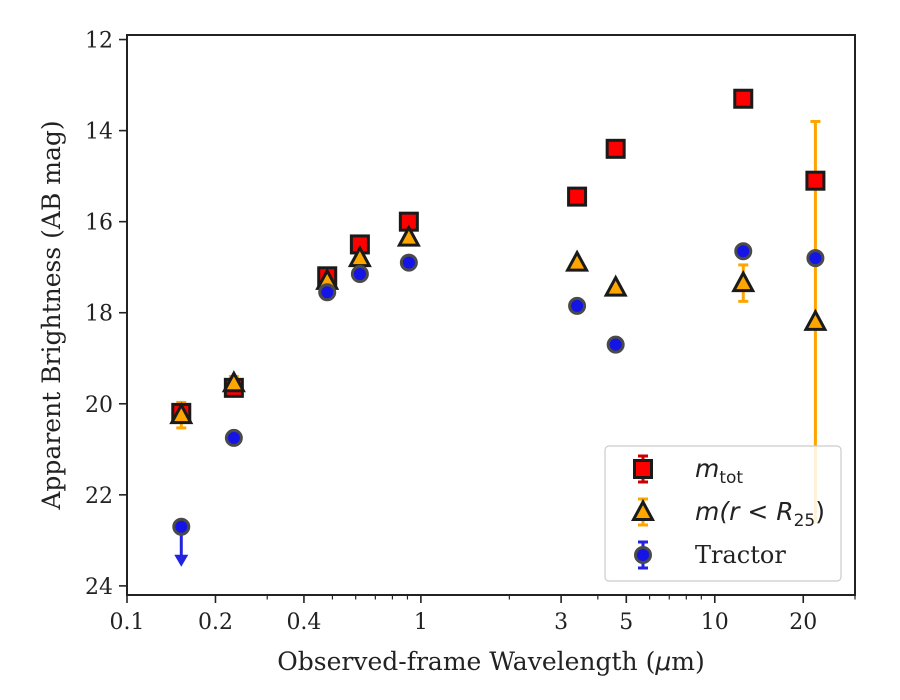  What do you see at coordinates (490, 661) in the screenshot?
I see `x-axis-label: Observed-frame Wavelength (μm)` at bounding box center [490, 661].